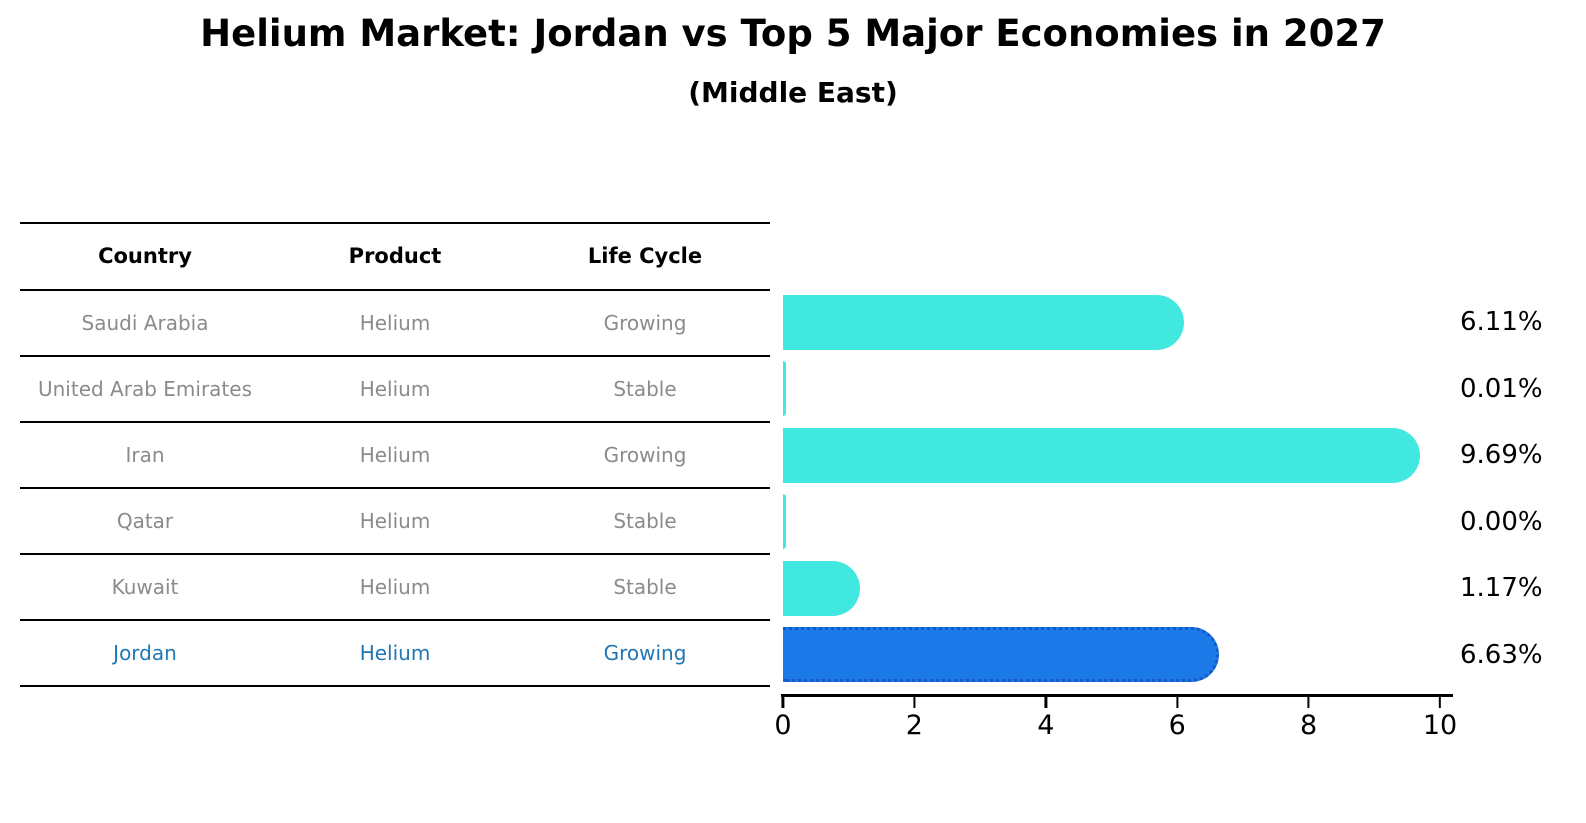 This screenshot has width=1586, height=823. I want to click on value-labels: 6.11% 0.01% 9.69% 0.00% 1.17% 6.63%, so click(1520, 488).